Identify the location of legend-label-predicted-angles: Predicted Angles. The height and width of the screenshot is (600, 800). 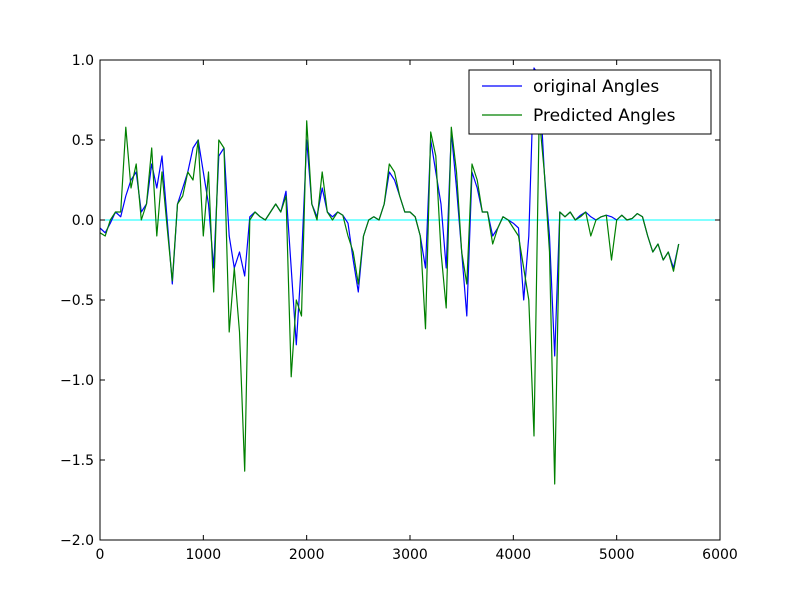
(604, 116).